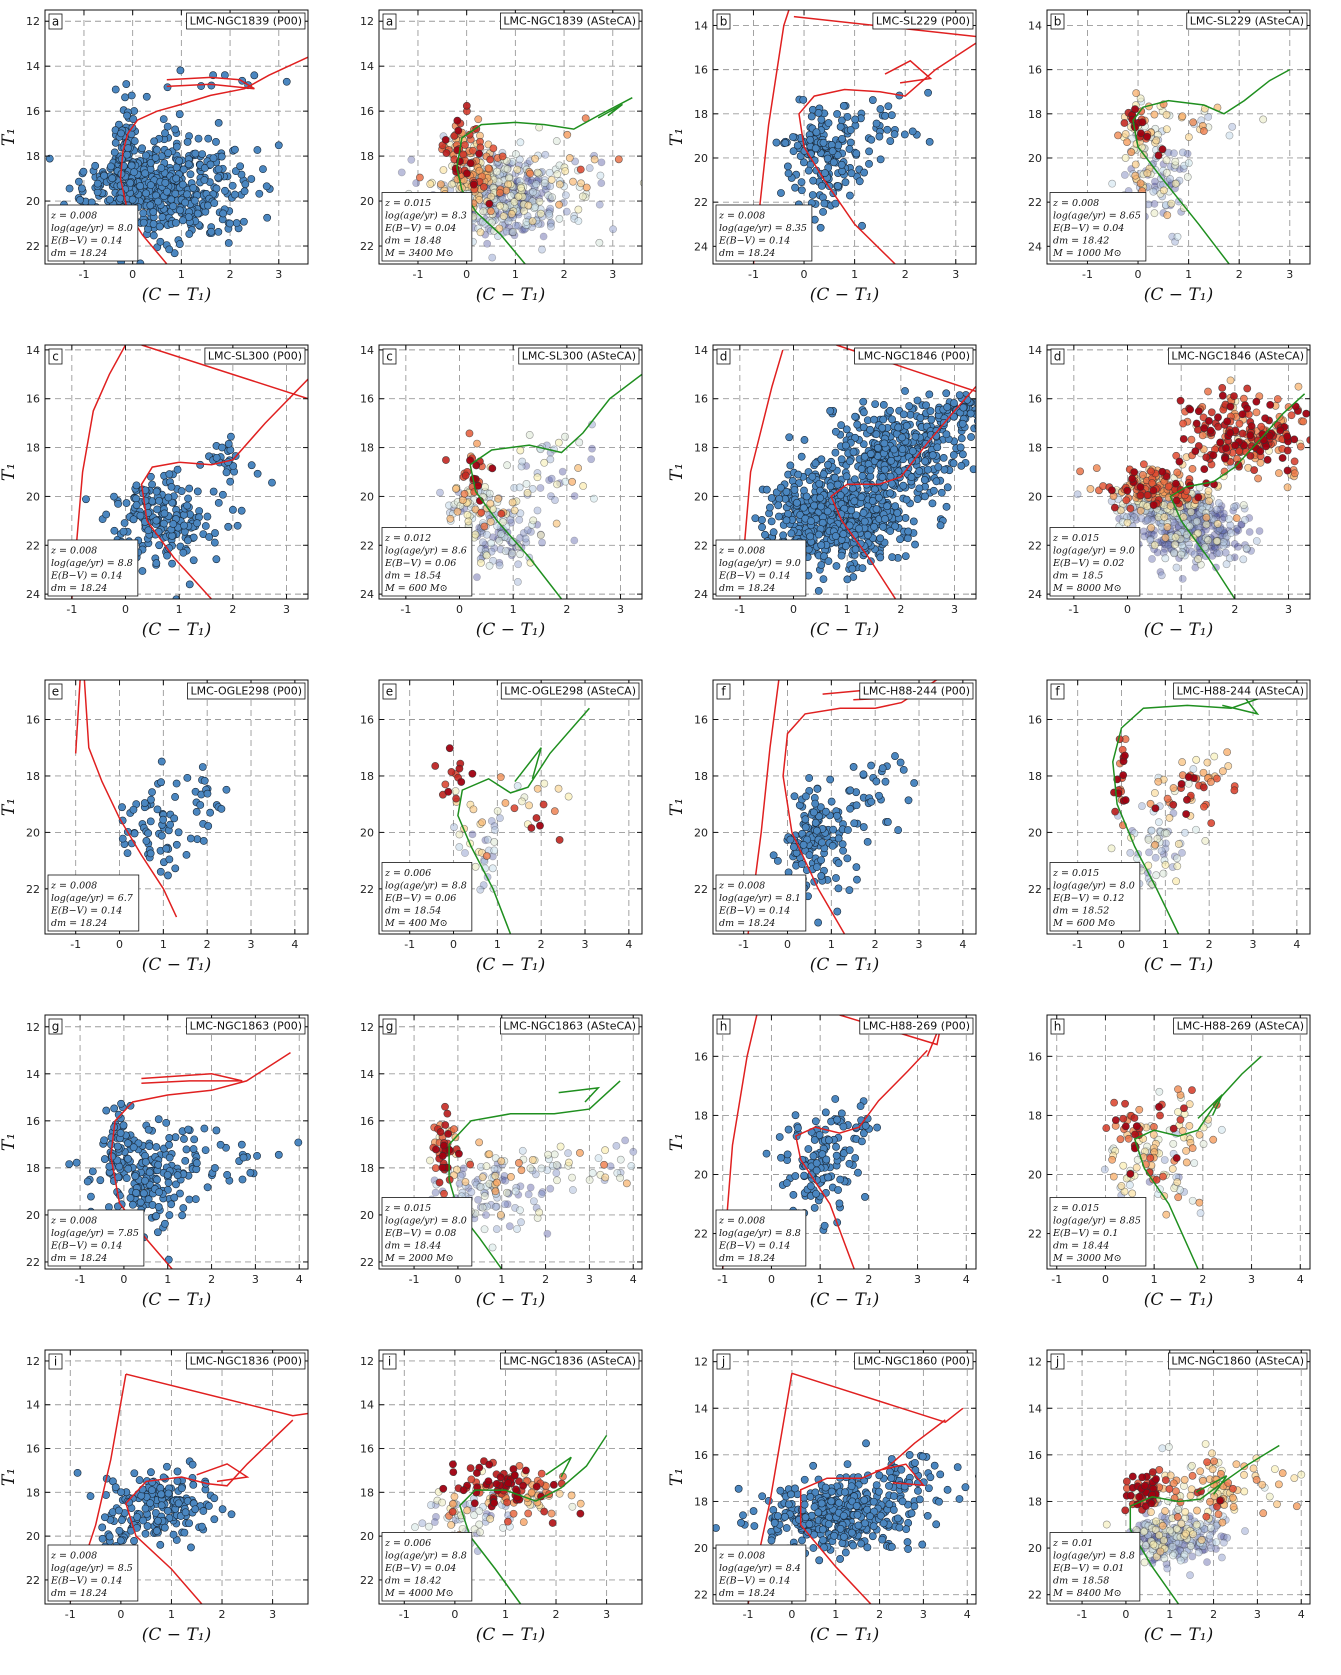  Describe the element at coordinates (55, 691) in the screenshot. I see `panel-letter-box` at that location.